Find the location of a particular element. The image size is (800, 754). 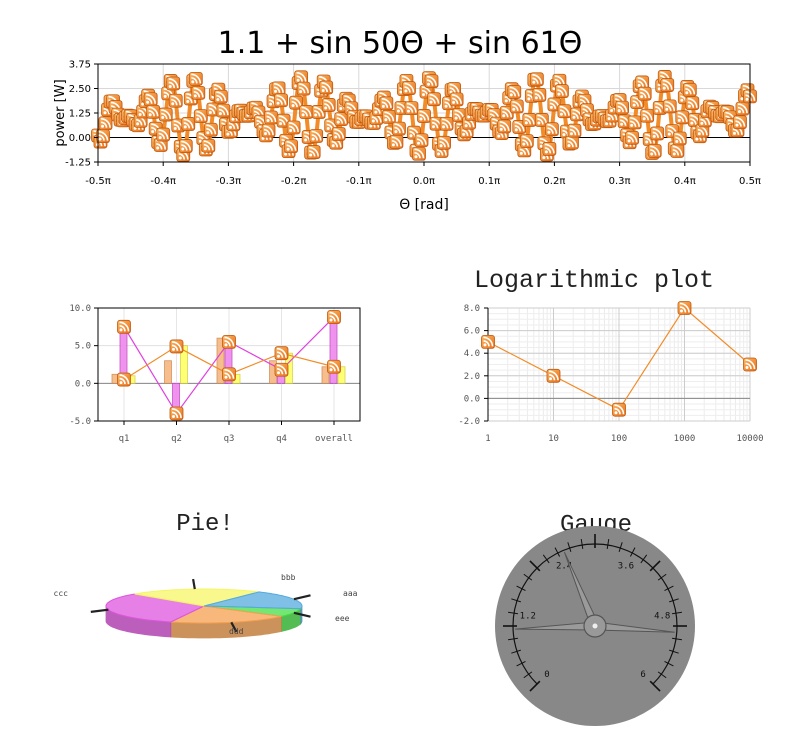

pie-chart-slices: aaa bbb ccc ddd eee is located at coordinates (206, 606).